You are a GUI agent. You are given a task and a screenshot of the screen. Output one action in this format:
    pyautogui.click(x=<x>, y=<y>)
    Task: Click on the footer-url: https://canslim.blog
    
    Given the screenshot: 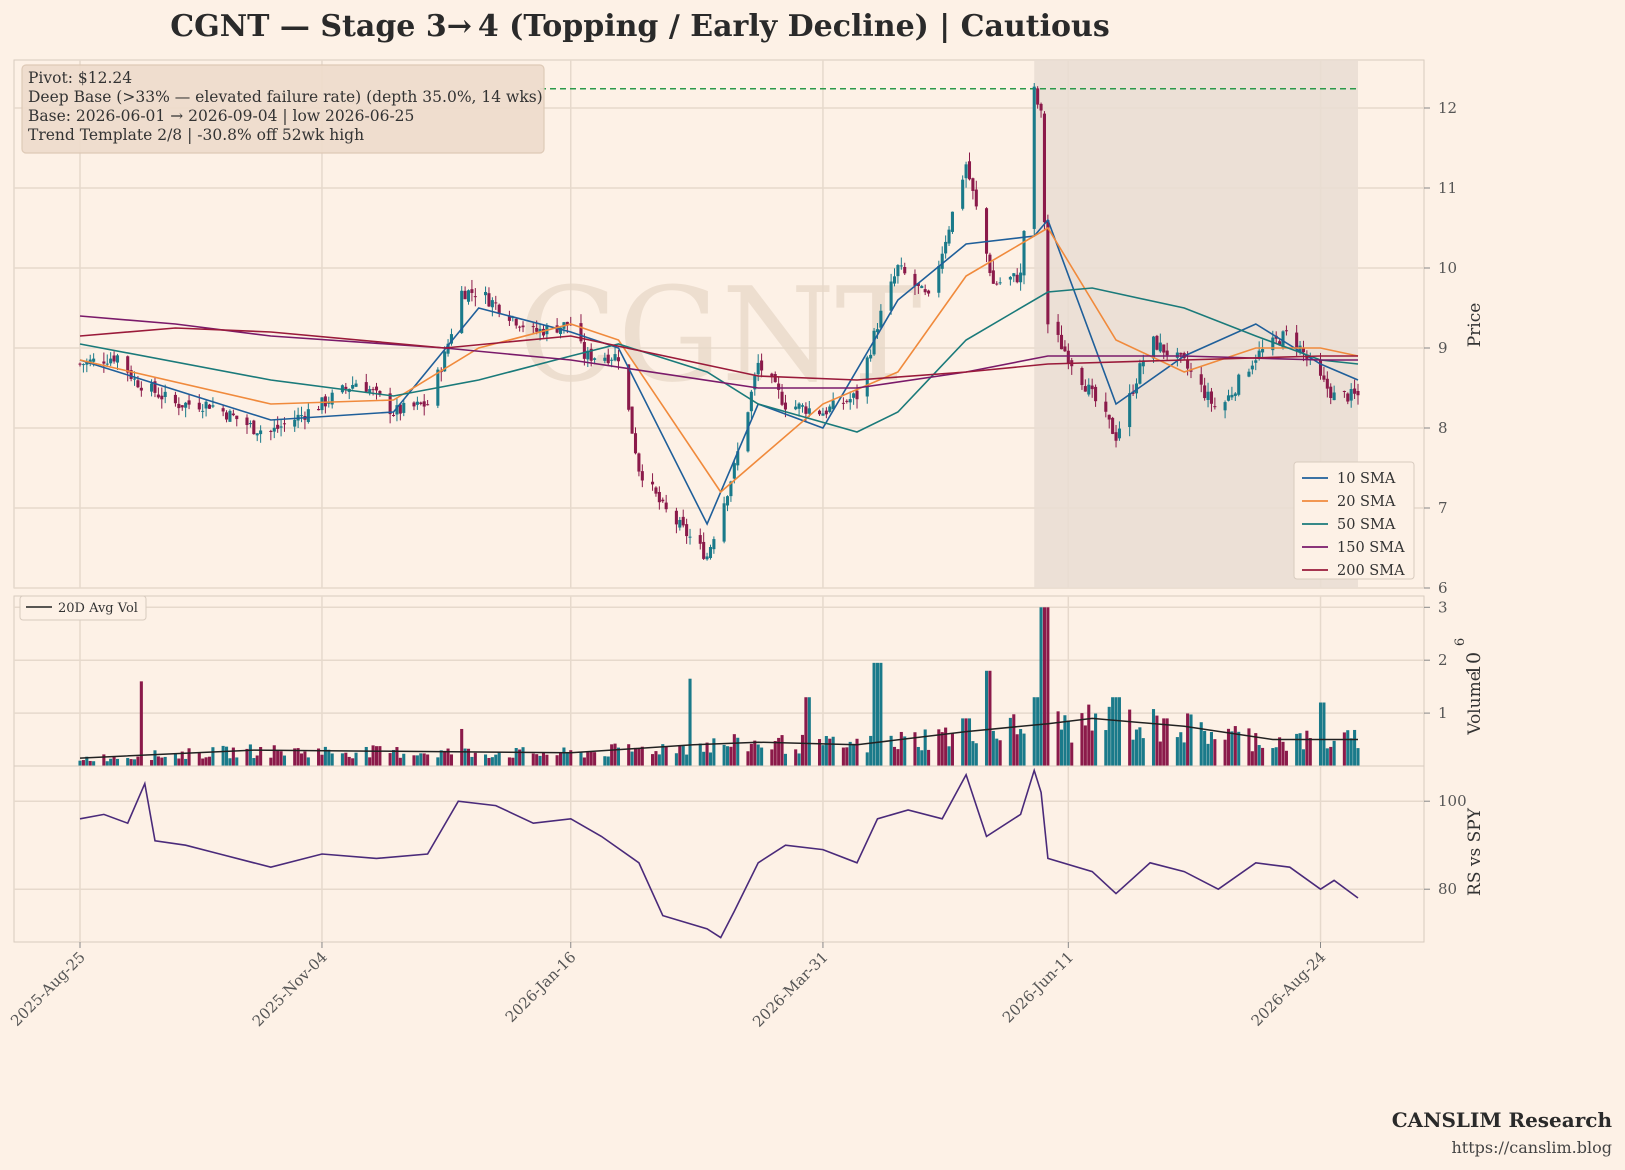 What is the action you would take?
    pyautogui.click(x=1531, y=1147)
    